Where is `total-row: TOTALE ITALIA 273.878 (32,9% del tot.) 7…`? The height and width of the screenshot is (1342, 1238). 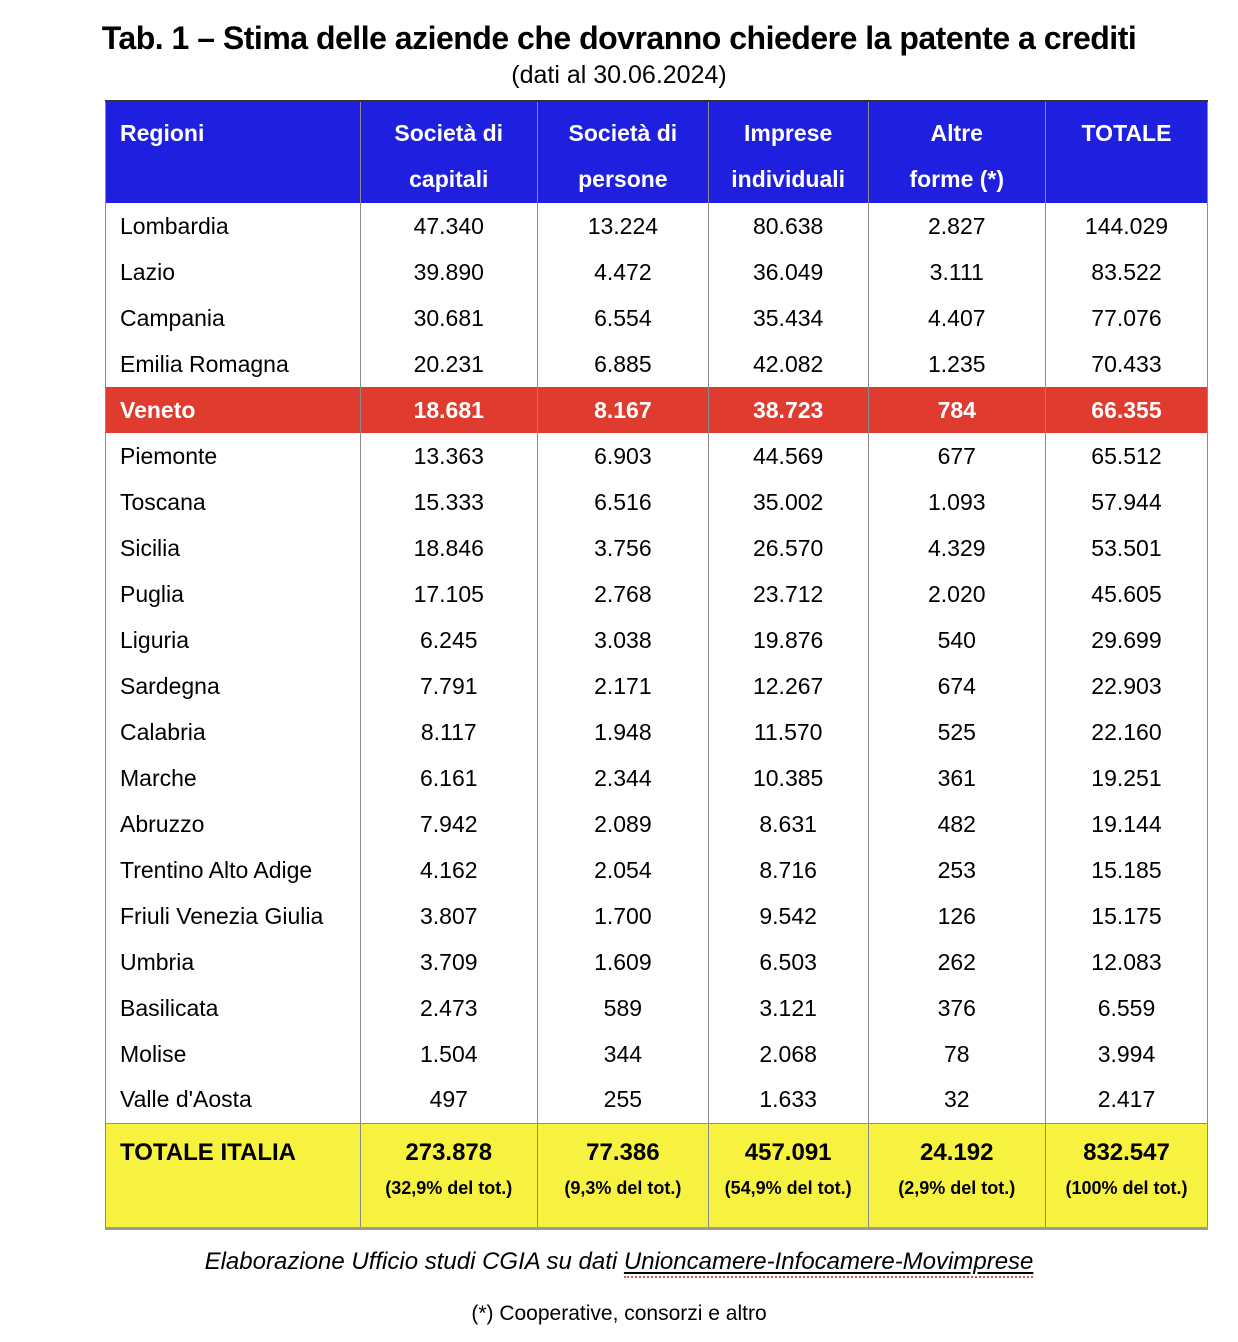 total-row: TOTALE ITALIA 273.878 (32,9% del tot.) 7… is located at coordinates (657, 1176).